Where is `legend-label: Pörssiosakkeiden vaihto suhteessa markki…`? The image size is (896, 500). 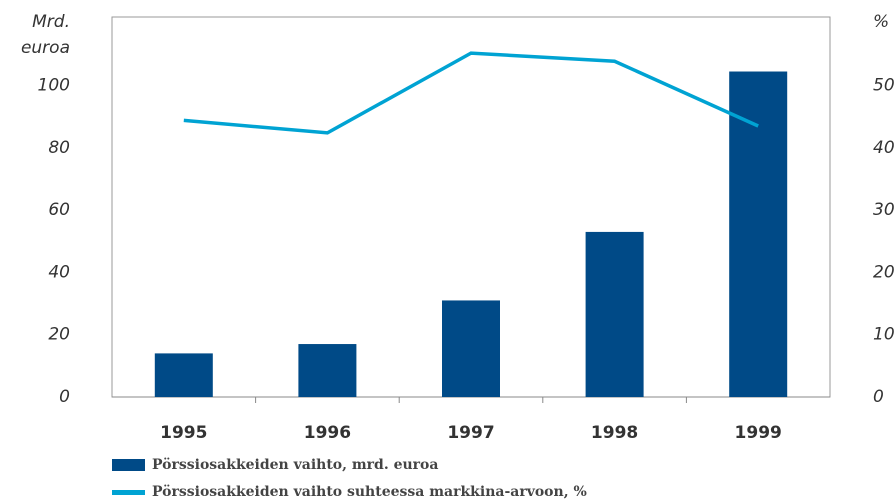 legend-label: Pörssiosakkeiden vaihto suhteessa markki… is located at coordinates (369, 492).